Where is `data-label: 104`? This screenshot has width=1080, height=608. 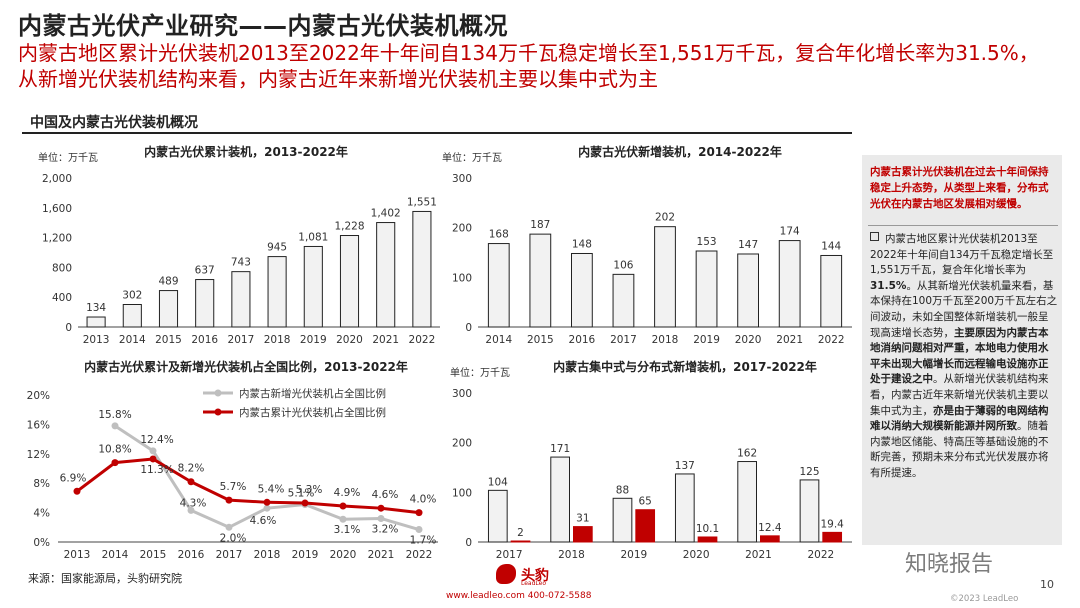
data-label: 104 is located at coordinates (498, 482).